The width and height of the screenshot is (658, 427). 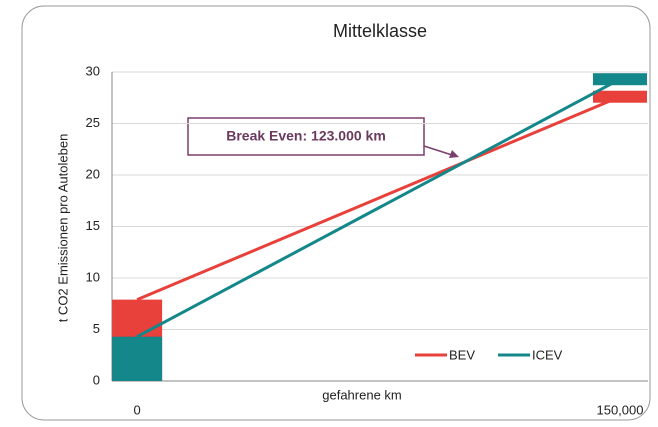 What do you see at coordinates (93, 276) in the screenshot?
I see `y-tick-label: 10` at bounding box center [93, 276].